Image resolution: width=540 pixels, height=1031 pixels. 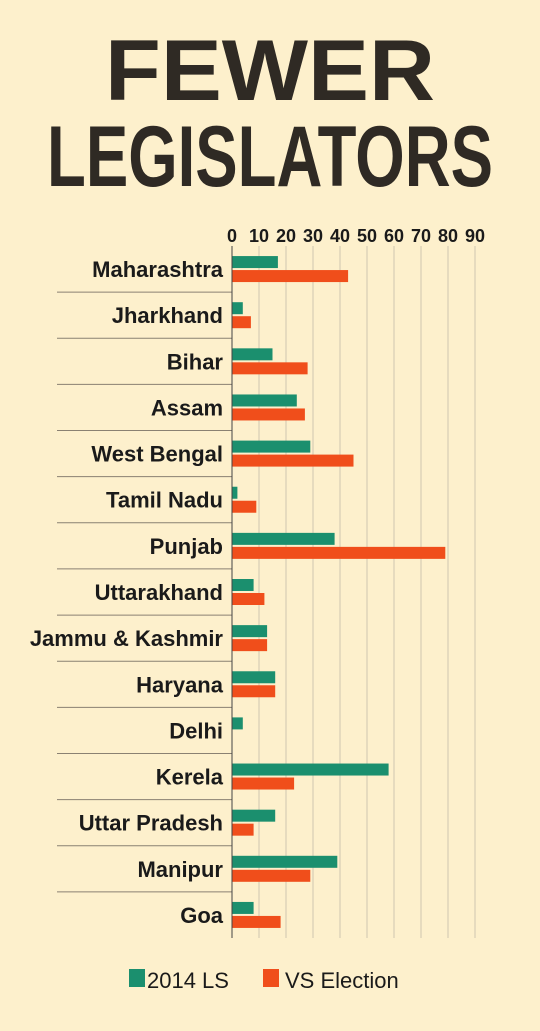 I want to click on x-tick-label-20: 20, so click(x=286, y=236).